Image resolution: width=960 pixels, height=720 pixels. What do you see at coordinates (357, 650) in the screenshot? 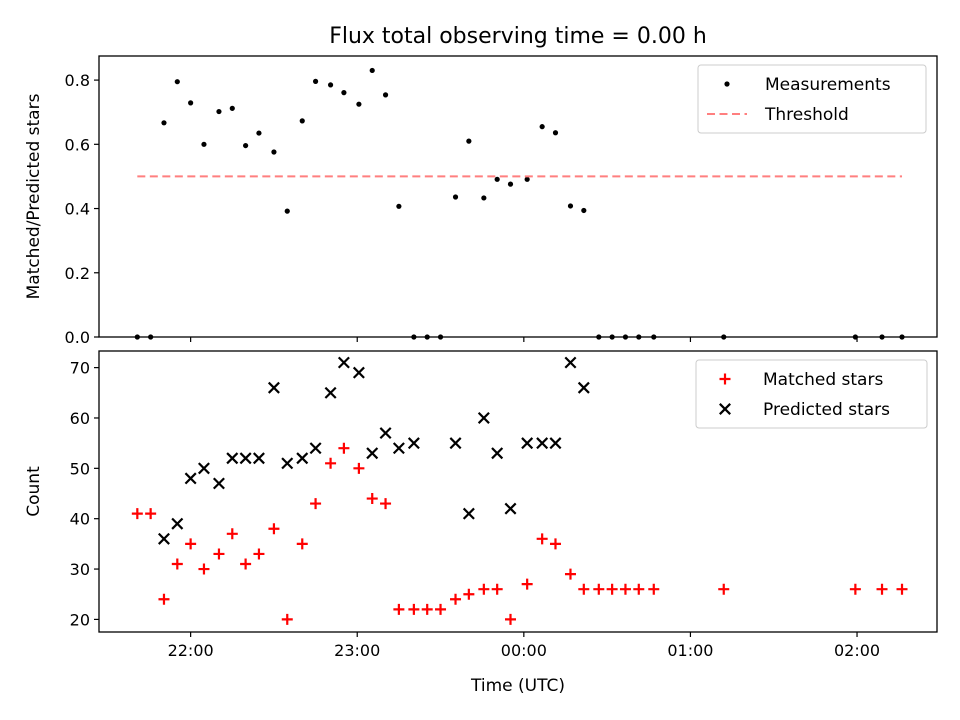
I see `x-tick-label: 23:00` at bounding box center [357, 650].